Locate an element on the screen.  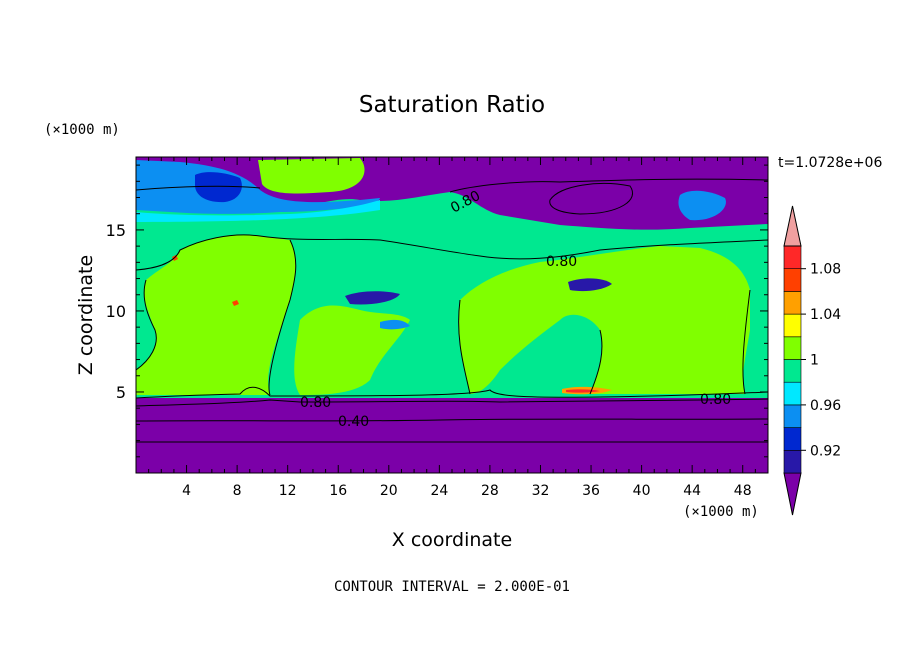
x-tick-label: 40 is located at coordinates (642, 491).